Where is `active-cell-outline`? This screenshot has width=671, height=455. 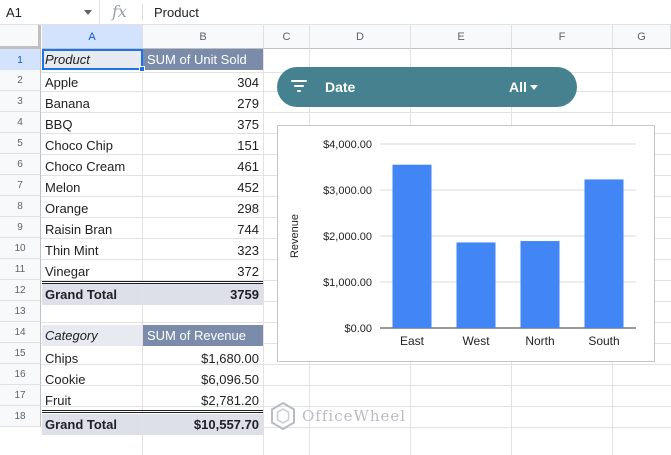
active-cell-outline is located at coordinates (92, 59).